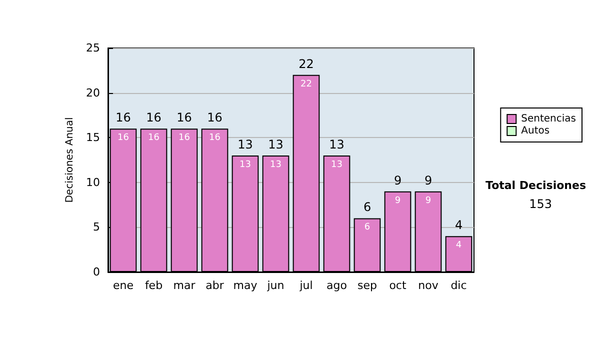 The width and height of the screenshot is (600, 340). Describe the element at coordinates (458, 285) in the screenshot. I see `x-tick-label: dic` at that location.